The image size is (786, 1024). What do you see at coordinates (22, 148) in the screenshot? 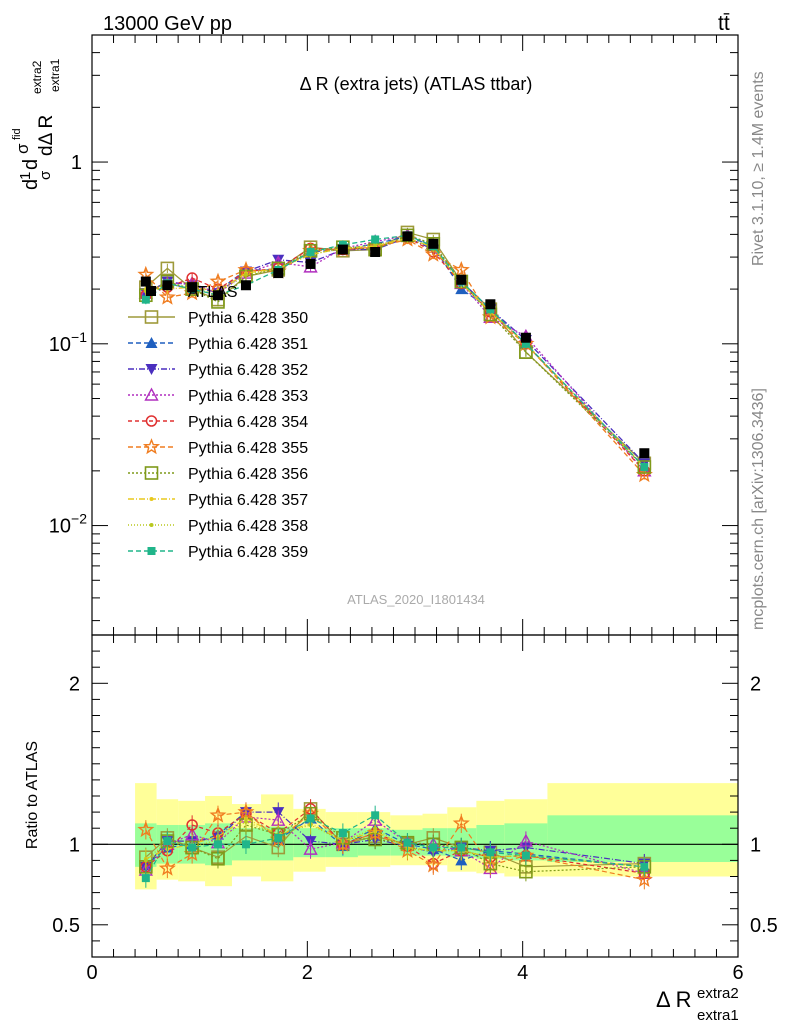
I see `ylabel-dsigma: σ` at bounding box center [22, 148].